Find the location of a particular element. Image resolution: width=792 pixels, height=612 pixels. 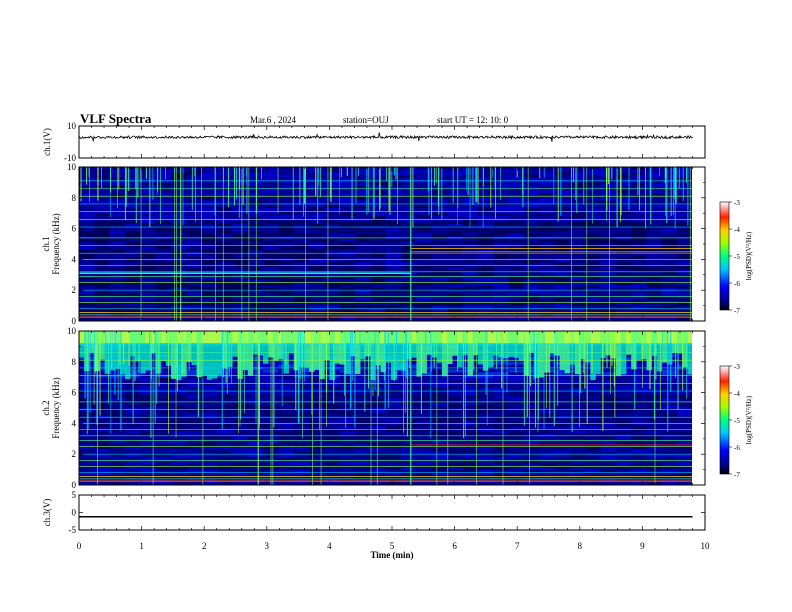

y-tick-label: 6 is located at coordinates (74, 229).